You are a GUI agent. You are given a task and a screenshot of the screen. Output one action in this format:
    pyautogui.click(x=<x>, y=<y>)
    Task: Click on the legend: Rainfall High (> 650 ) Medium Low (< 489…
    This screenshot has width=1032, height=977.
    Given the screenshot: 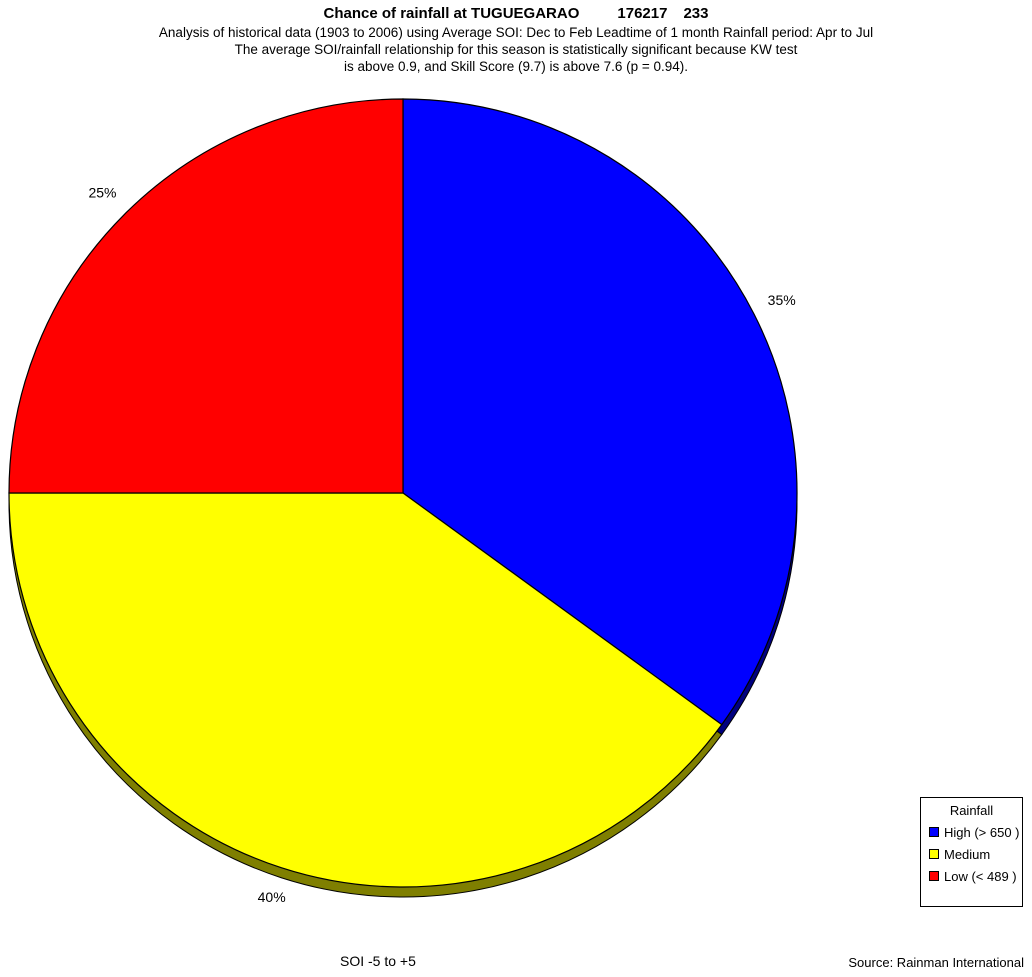 What is the action you would take?
    pyautogui.click(x=971, y=852)
    